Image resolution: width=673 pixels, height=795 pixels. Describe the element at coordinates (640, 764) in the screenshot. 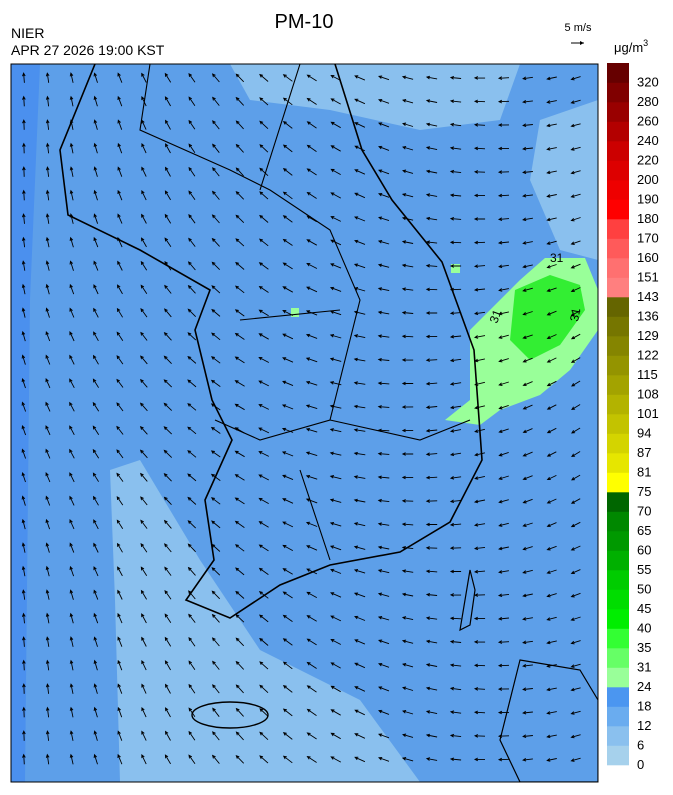

I see `colorbar-label: 0` at that location.